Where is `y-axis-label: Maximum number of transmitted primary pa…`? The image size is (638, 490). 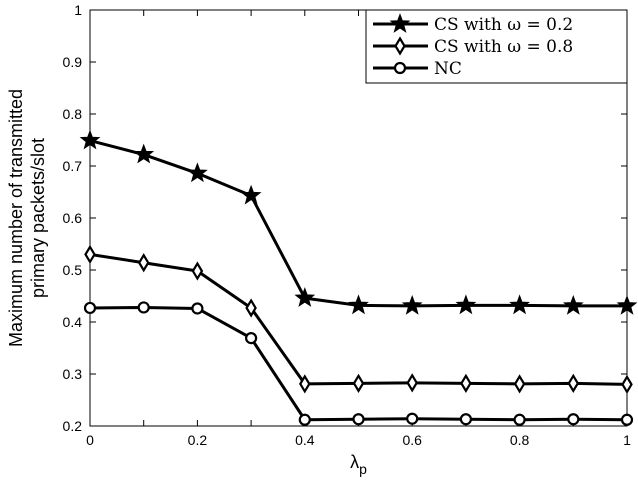 y-axis-label: Maximum number of transmitted primary pa… is located at coordinates (27, 218).